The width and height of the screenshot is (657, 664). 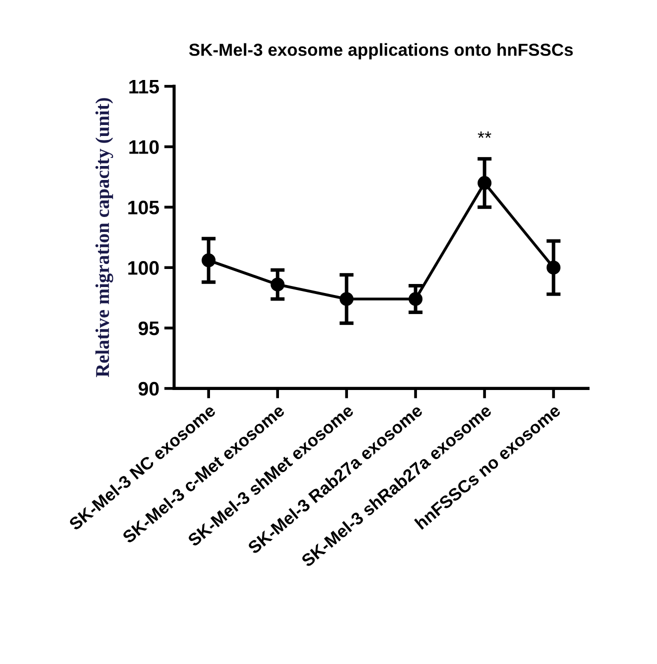 What do you see at coordinates (144, 147) in the screenshot?
I see `y-tick-label: 110` at bounding box center [144, 147].